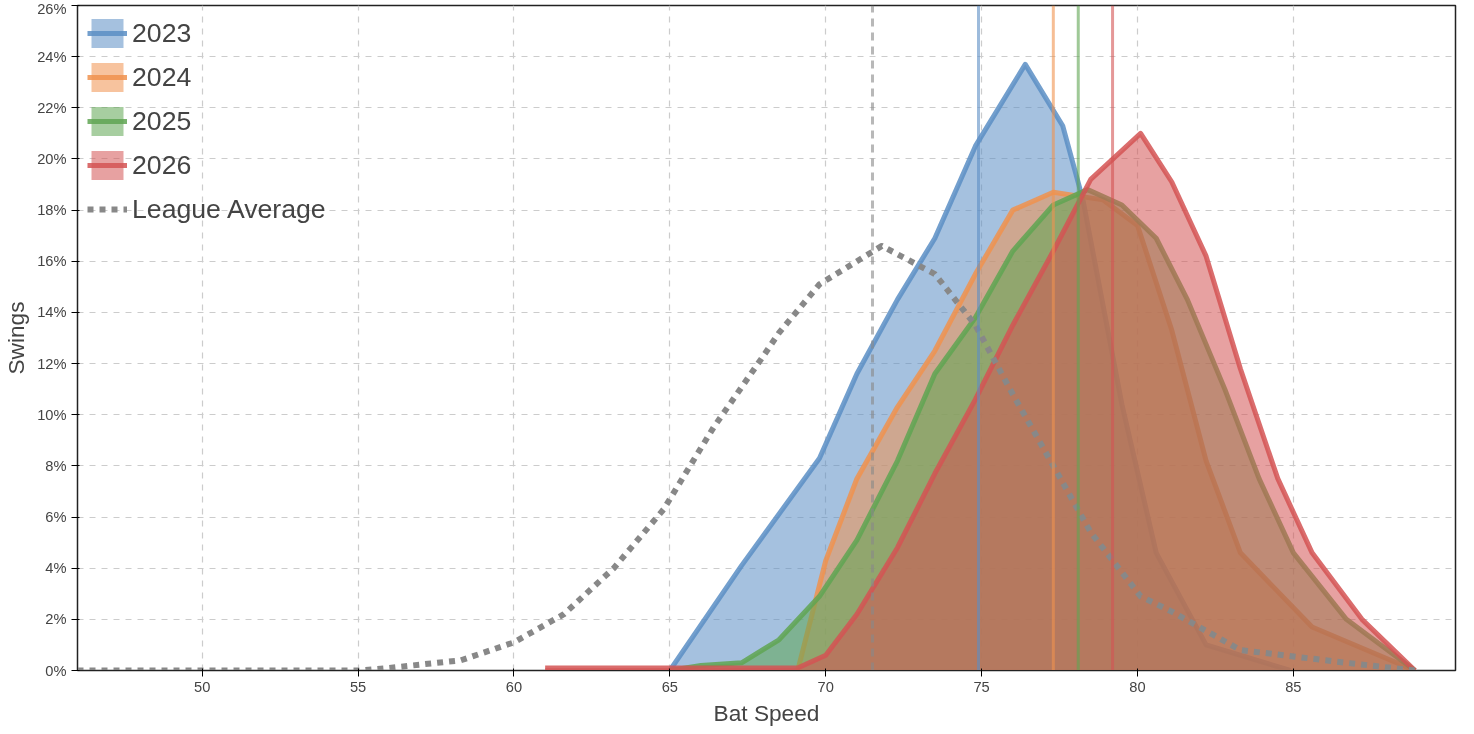 The width and height of the screenshot is (1474, 734). Describe the element at coordinates (56, 517) in the screenshot. I see `y-tick-label: 6%` at that location.